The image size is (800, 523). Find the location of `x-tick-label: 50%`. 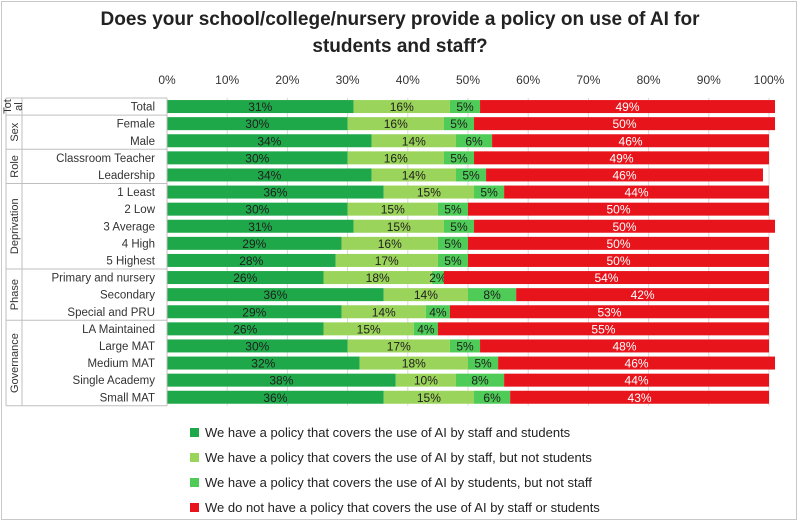

x-tick-label: 50% is located at coordinates (468, 80).